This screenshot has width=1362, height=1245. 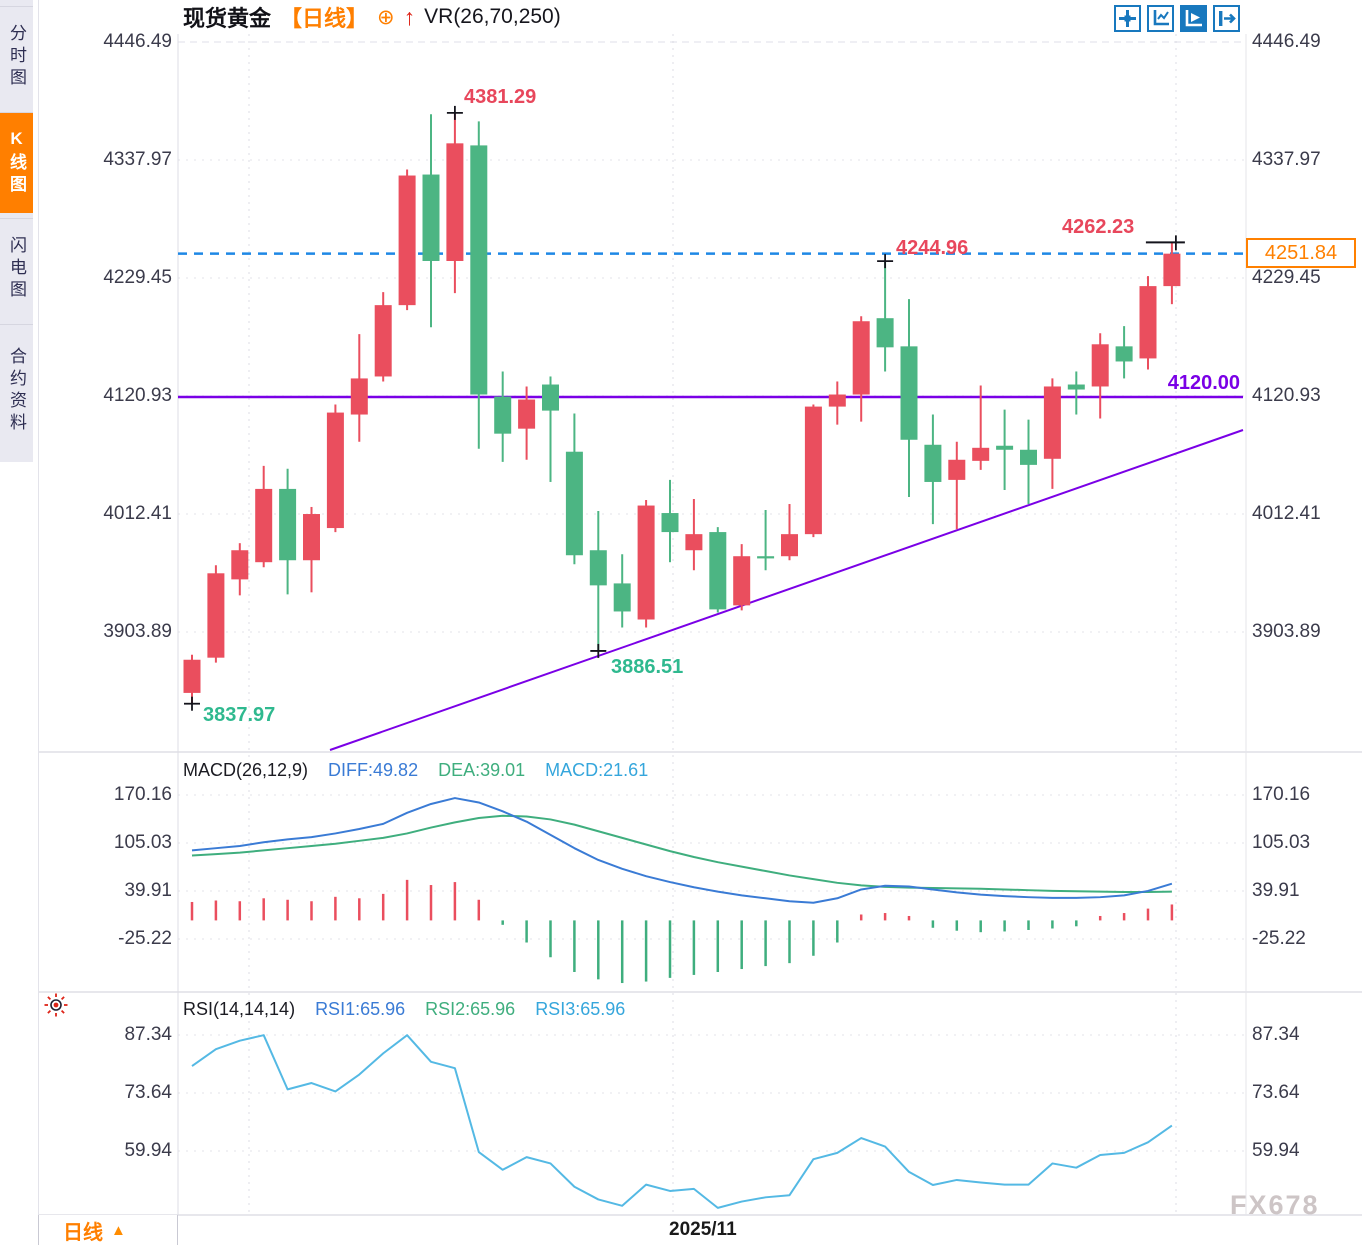 I want to click on watermark: FX678, so click(x=1275, y=1205).